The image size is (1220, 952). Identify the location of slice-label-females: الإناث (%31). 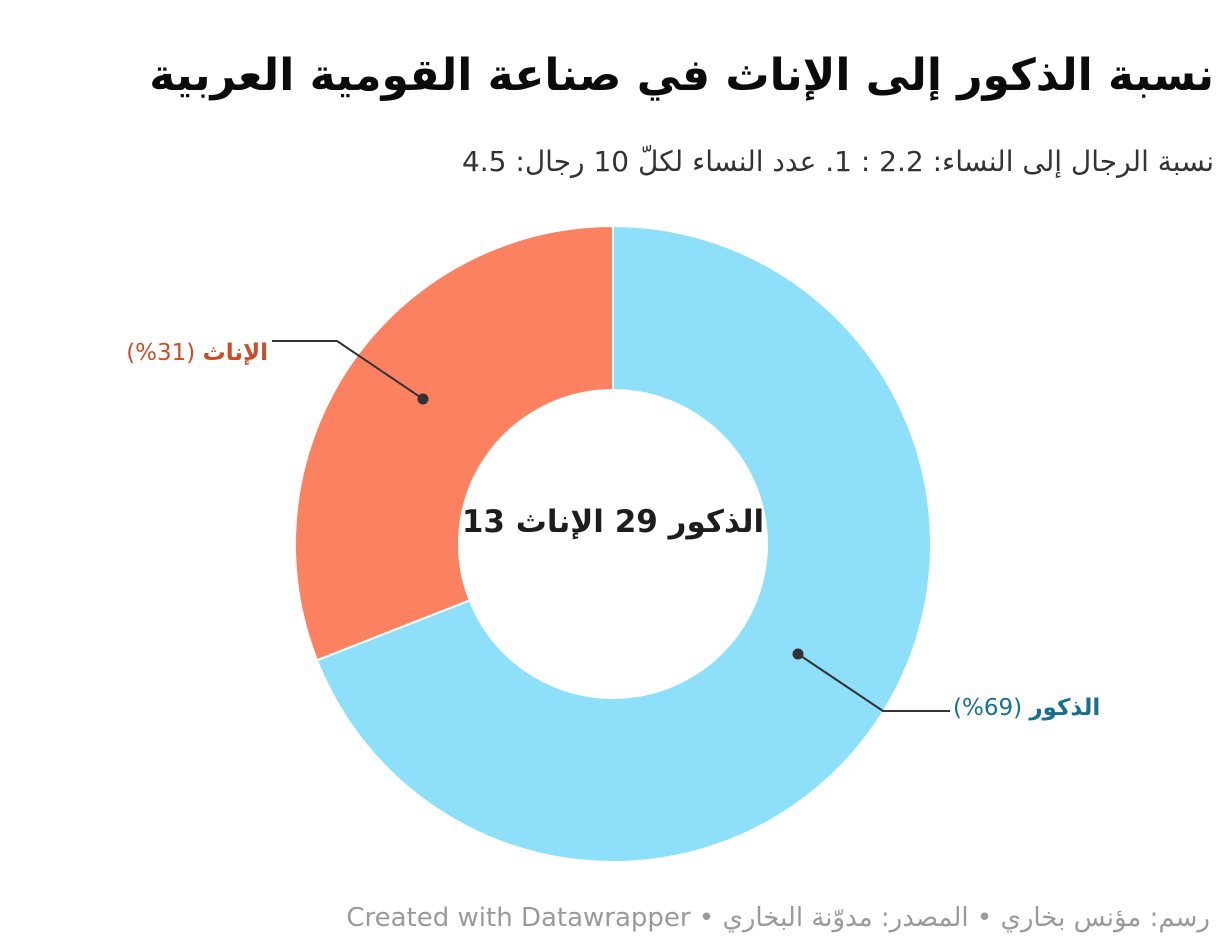
(197, 354).